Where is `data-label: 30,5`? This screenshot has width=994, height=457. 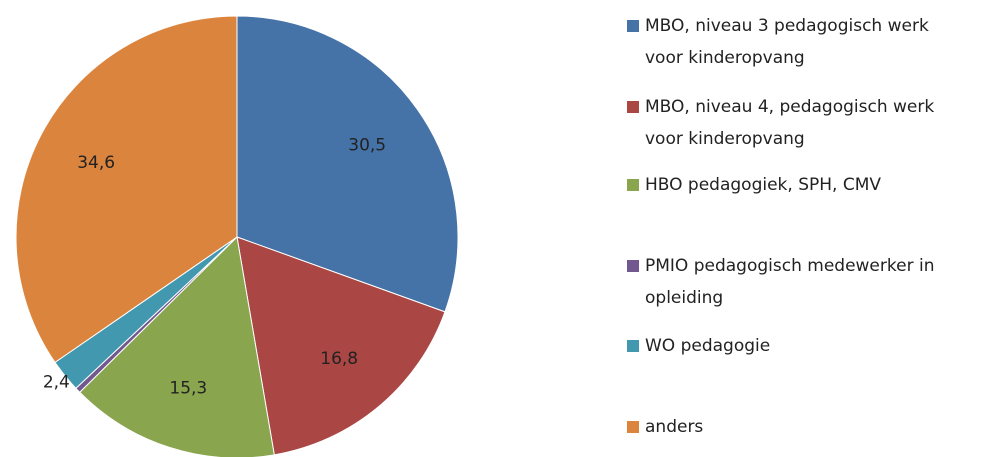 data-label: 30,5 is located at coordinates (367, 146).